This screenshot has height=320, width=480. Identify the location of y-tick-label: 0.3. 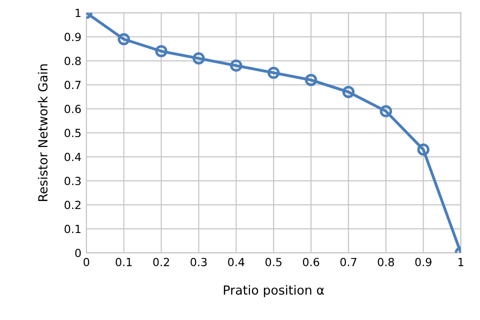
(72, 181).